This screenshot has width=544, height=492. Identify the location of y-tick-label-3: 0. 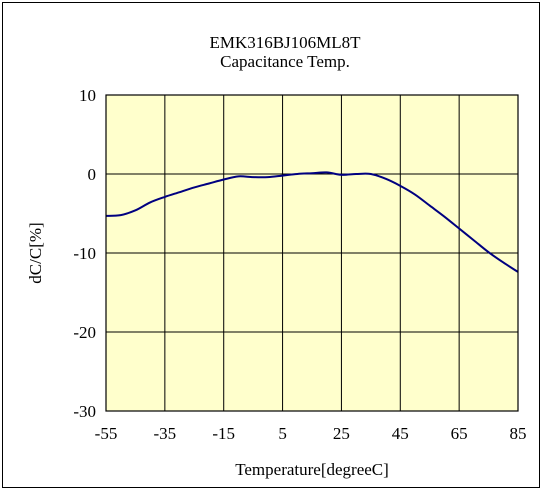
(92, 174).